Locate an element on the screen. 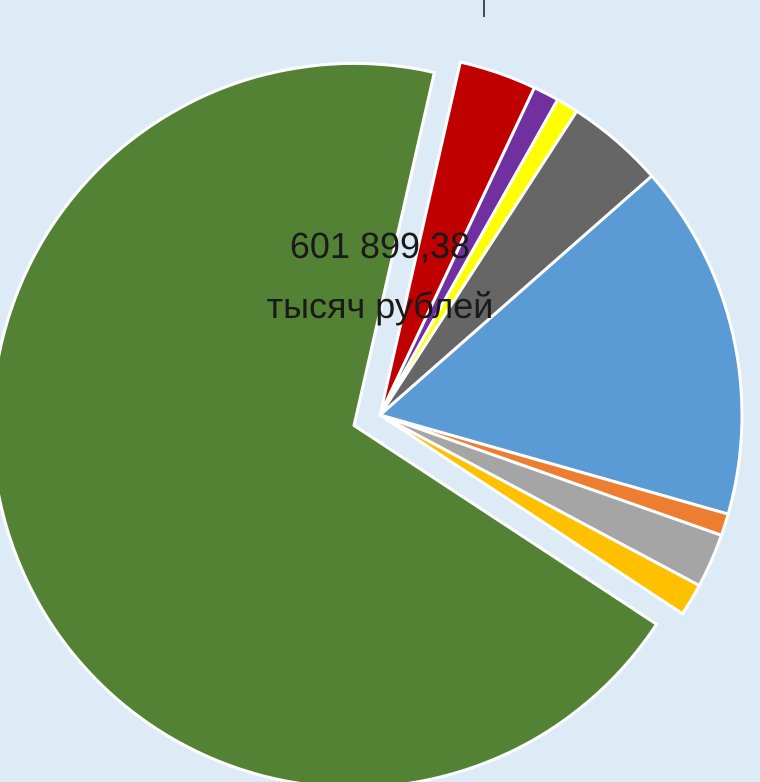  slice-value-label: 601 899,38 is located at coordinates (380, 245).